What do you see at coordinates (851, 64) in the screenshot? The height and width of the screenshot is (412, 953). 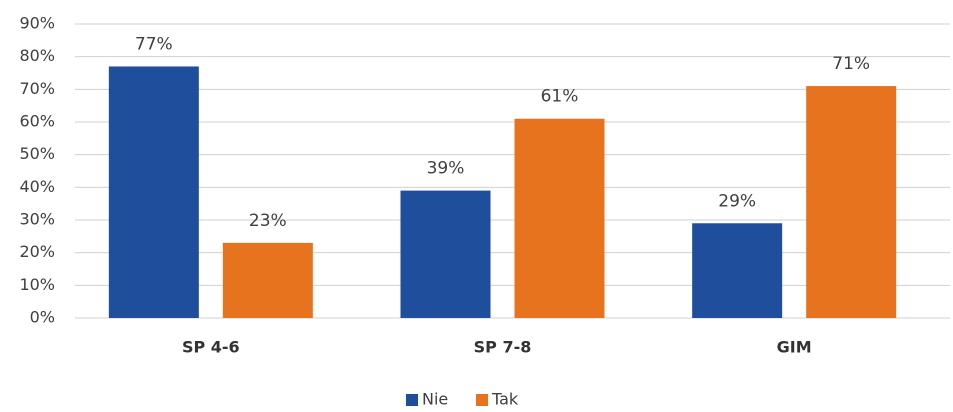 I see `value-label: 71%` at bounding box center [851, 64].